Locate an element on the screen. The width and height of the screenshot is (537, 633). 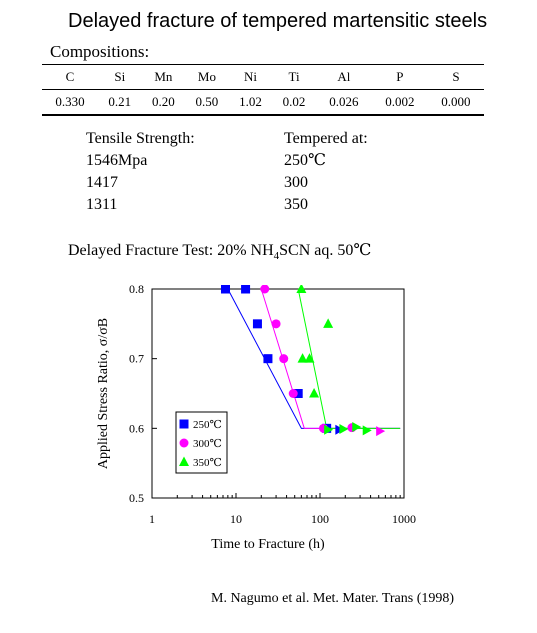
element-header: Ti is located at coordinates (294, 76).